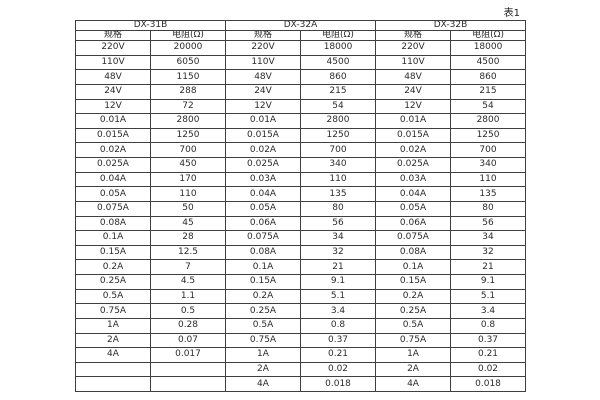  I want to click on resistance-cell: 170, so click(188, 179).